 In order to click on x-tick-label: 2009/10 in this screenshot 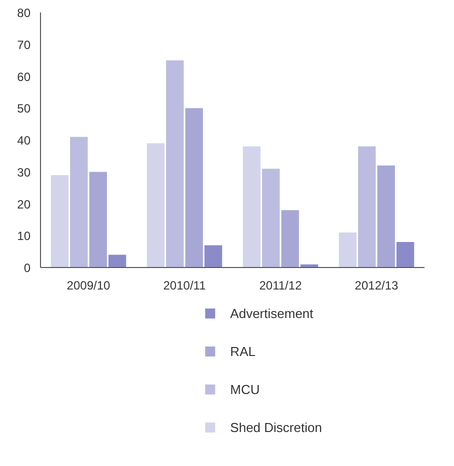, I will do `click(88, 285)`.